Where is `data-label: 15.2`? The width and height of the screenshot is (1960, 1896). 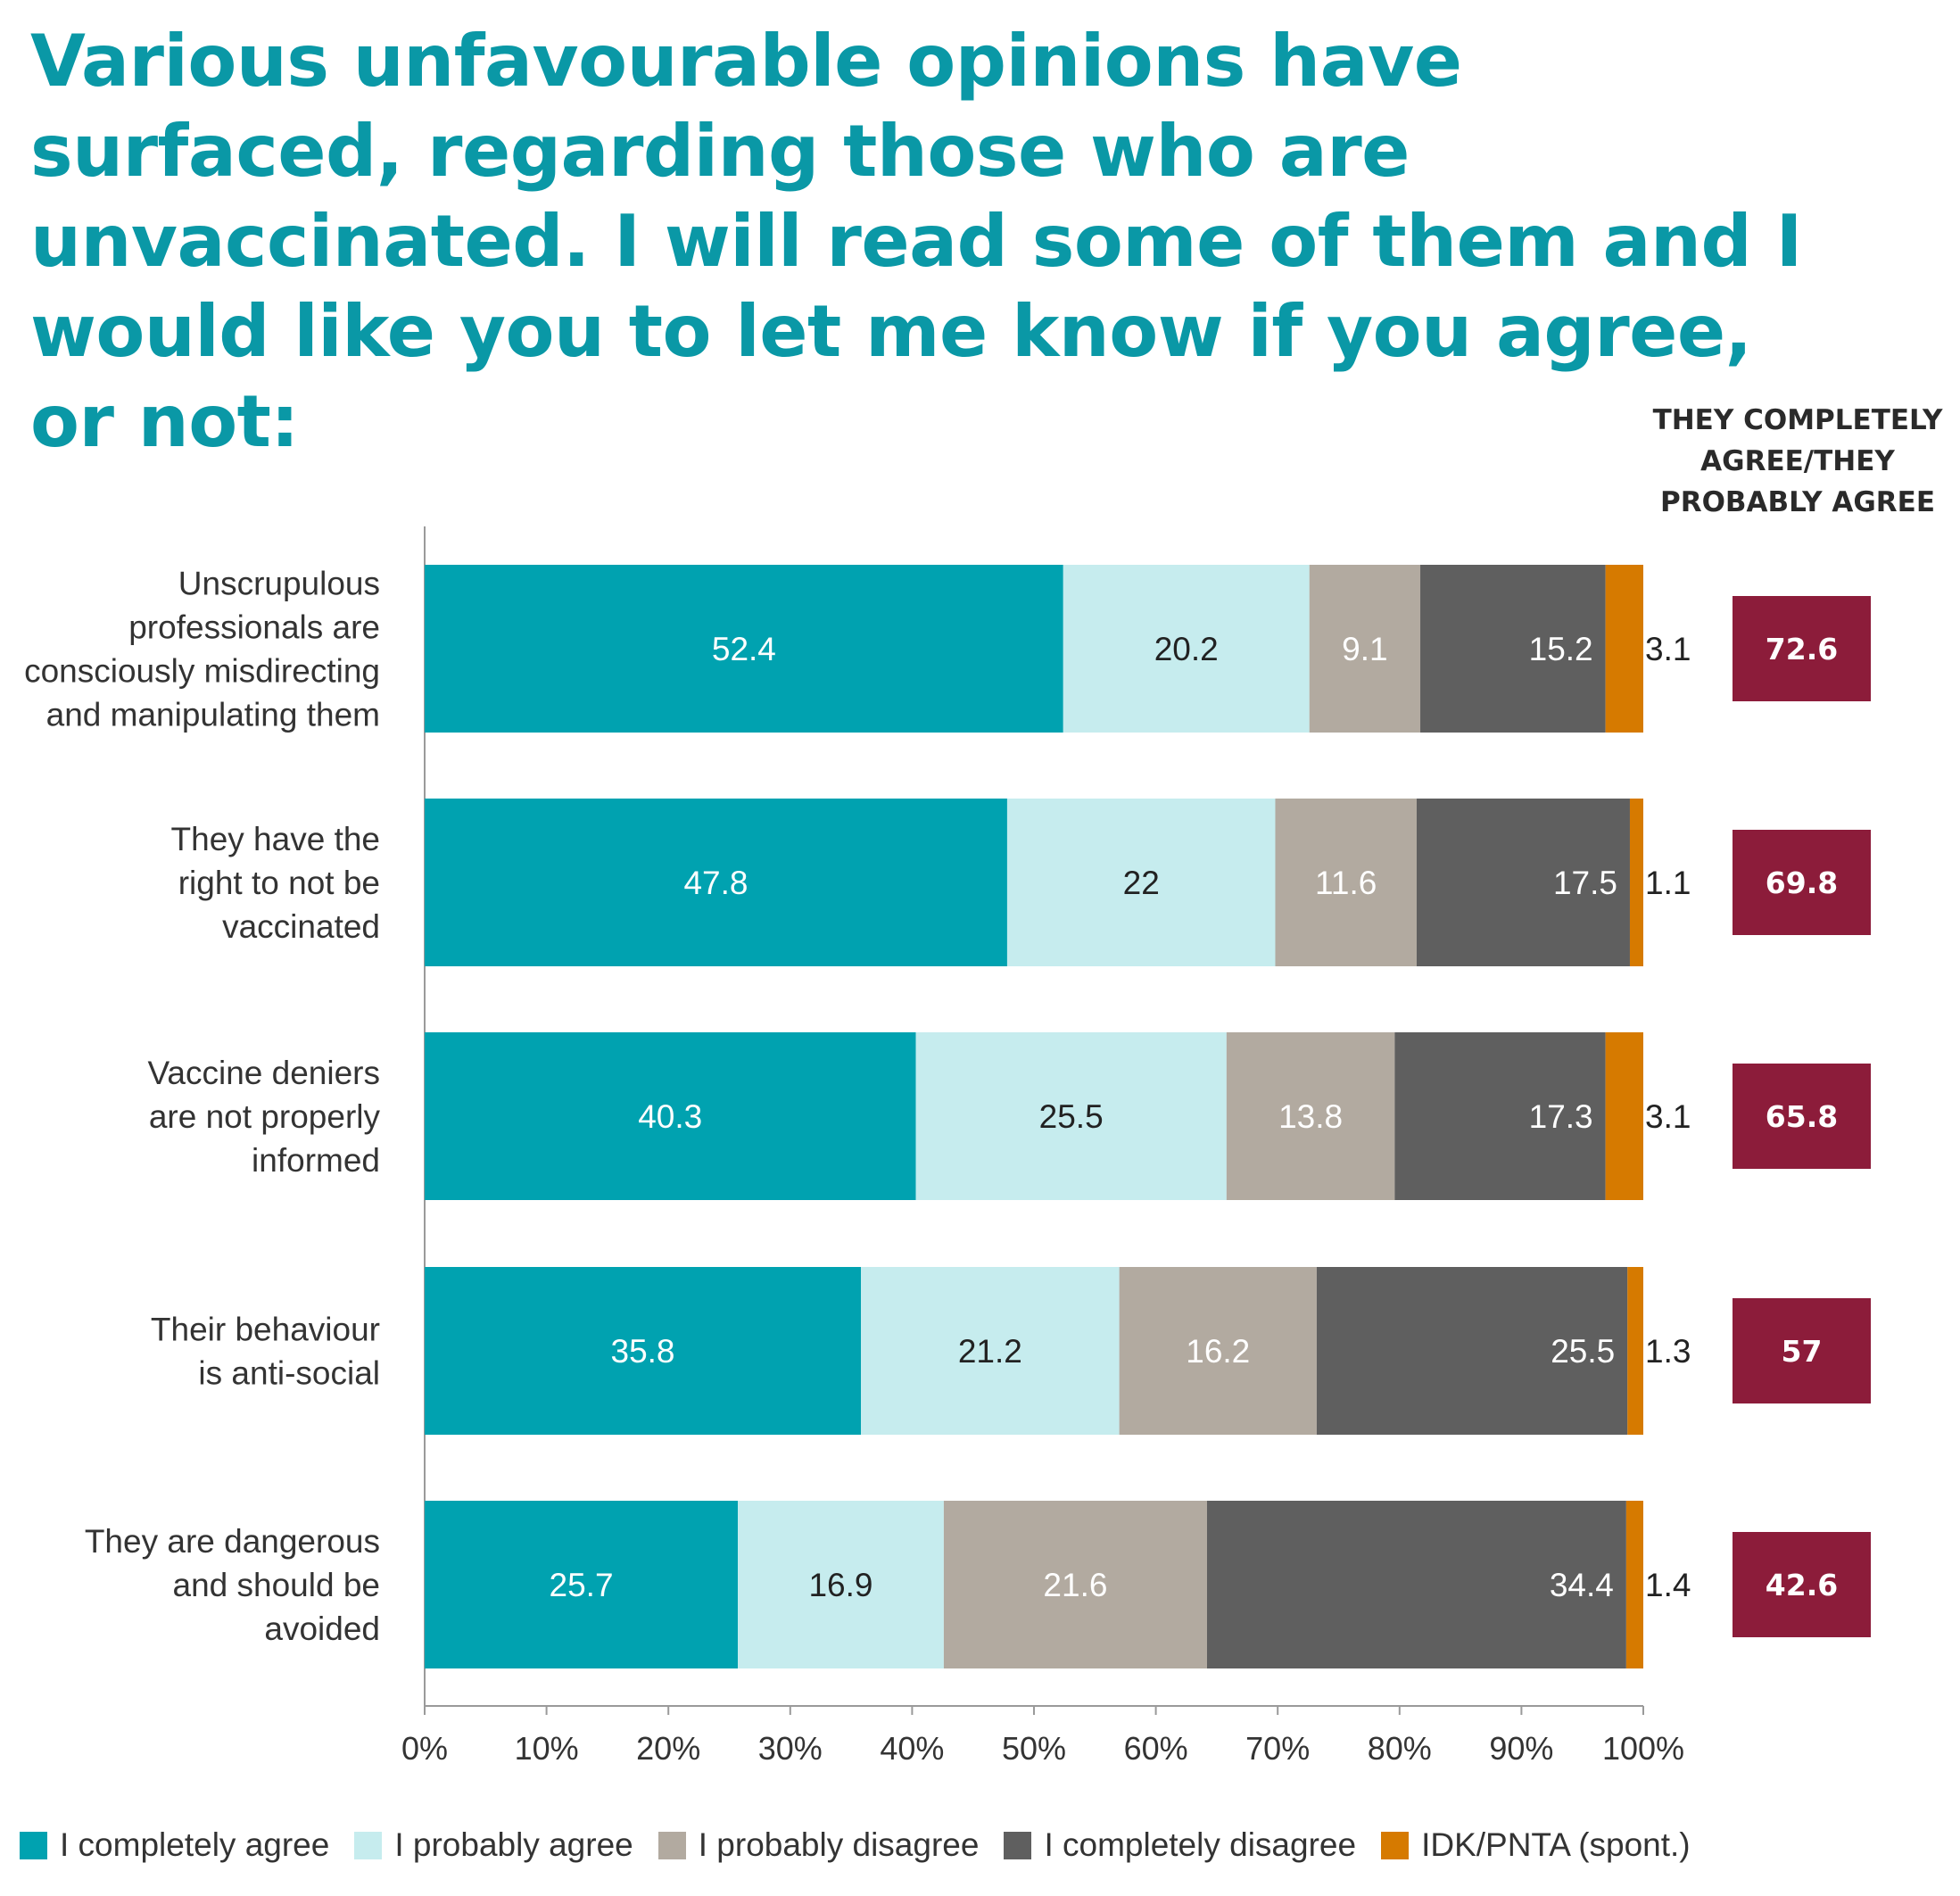
data-label: 15.2 is located at coordinates (1561, 649).